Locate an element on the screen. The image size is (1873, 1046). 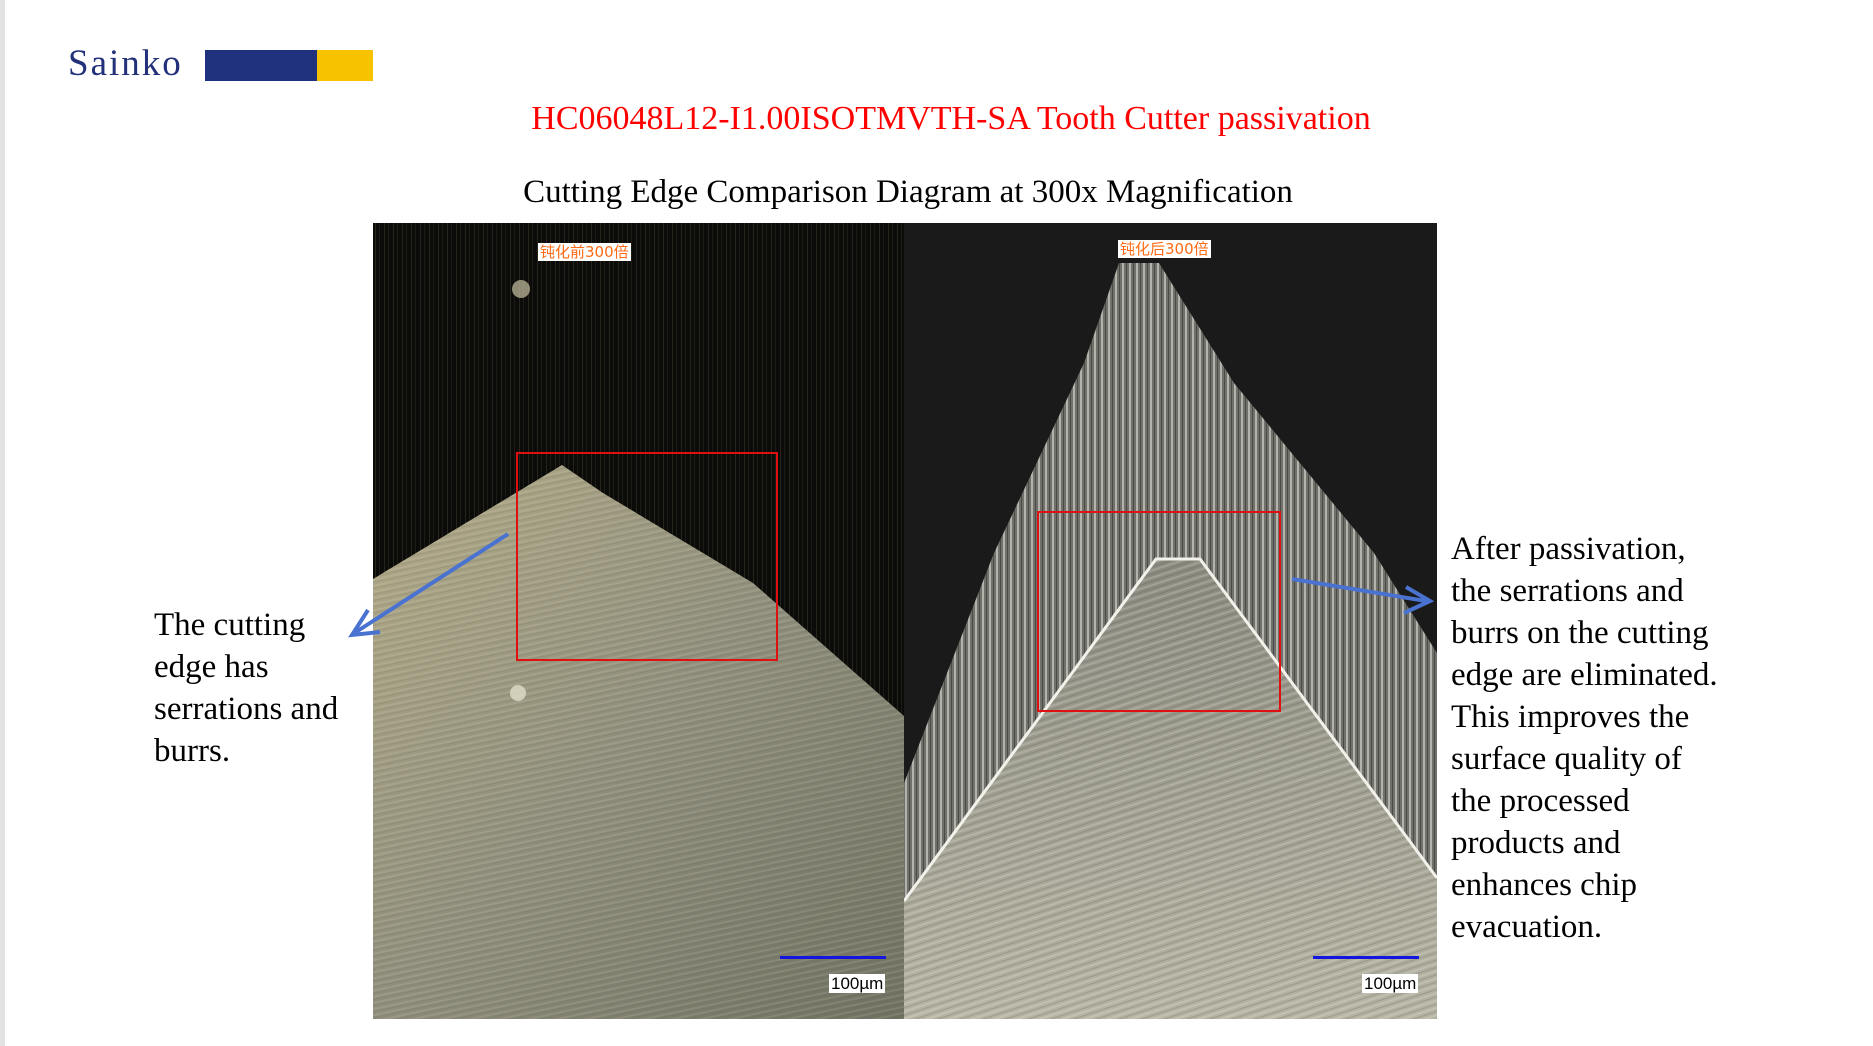
photo-before-label: 钝化前300倍 is located at coordinates (584, 252).